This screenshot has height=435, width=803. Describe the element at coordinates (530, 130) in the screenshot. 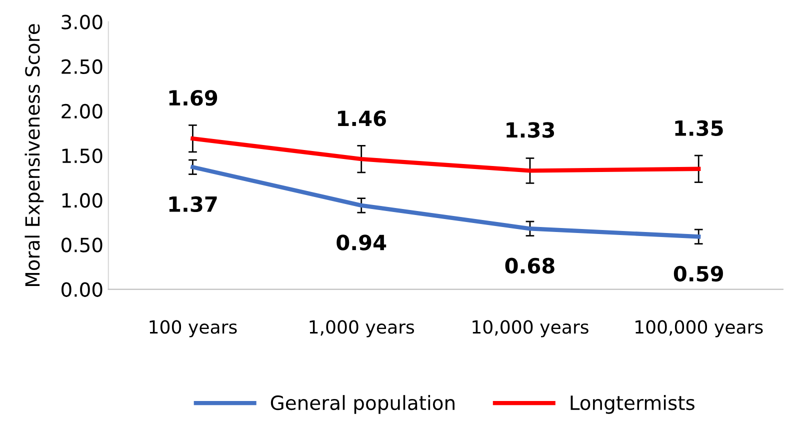

I see `data-label: 1.33` at that location.